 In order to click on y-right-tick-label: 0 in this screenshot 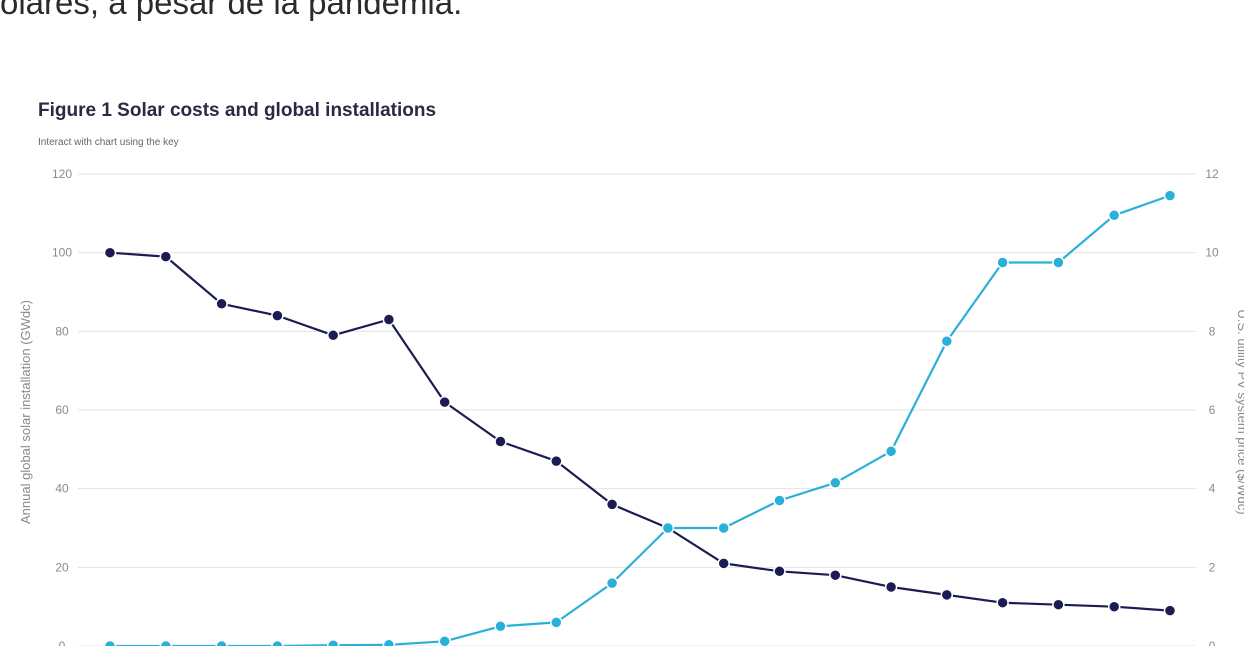, I will do `click(1212, 642)`.